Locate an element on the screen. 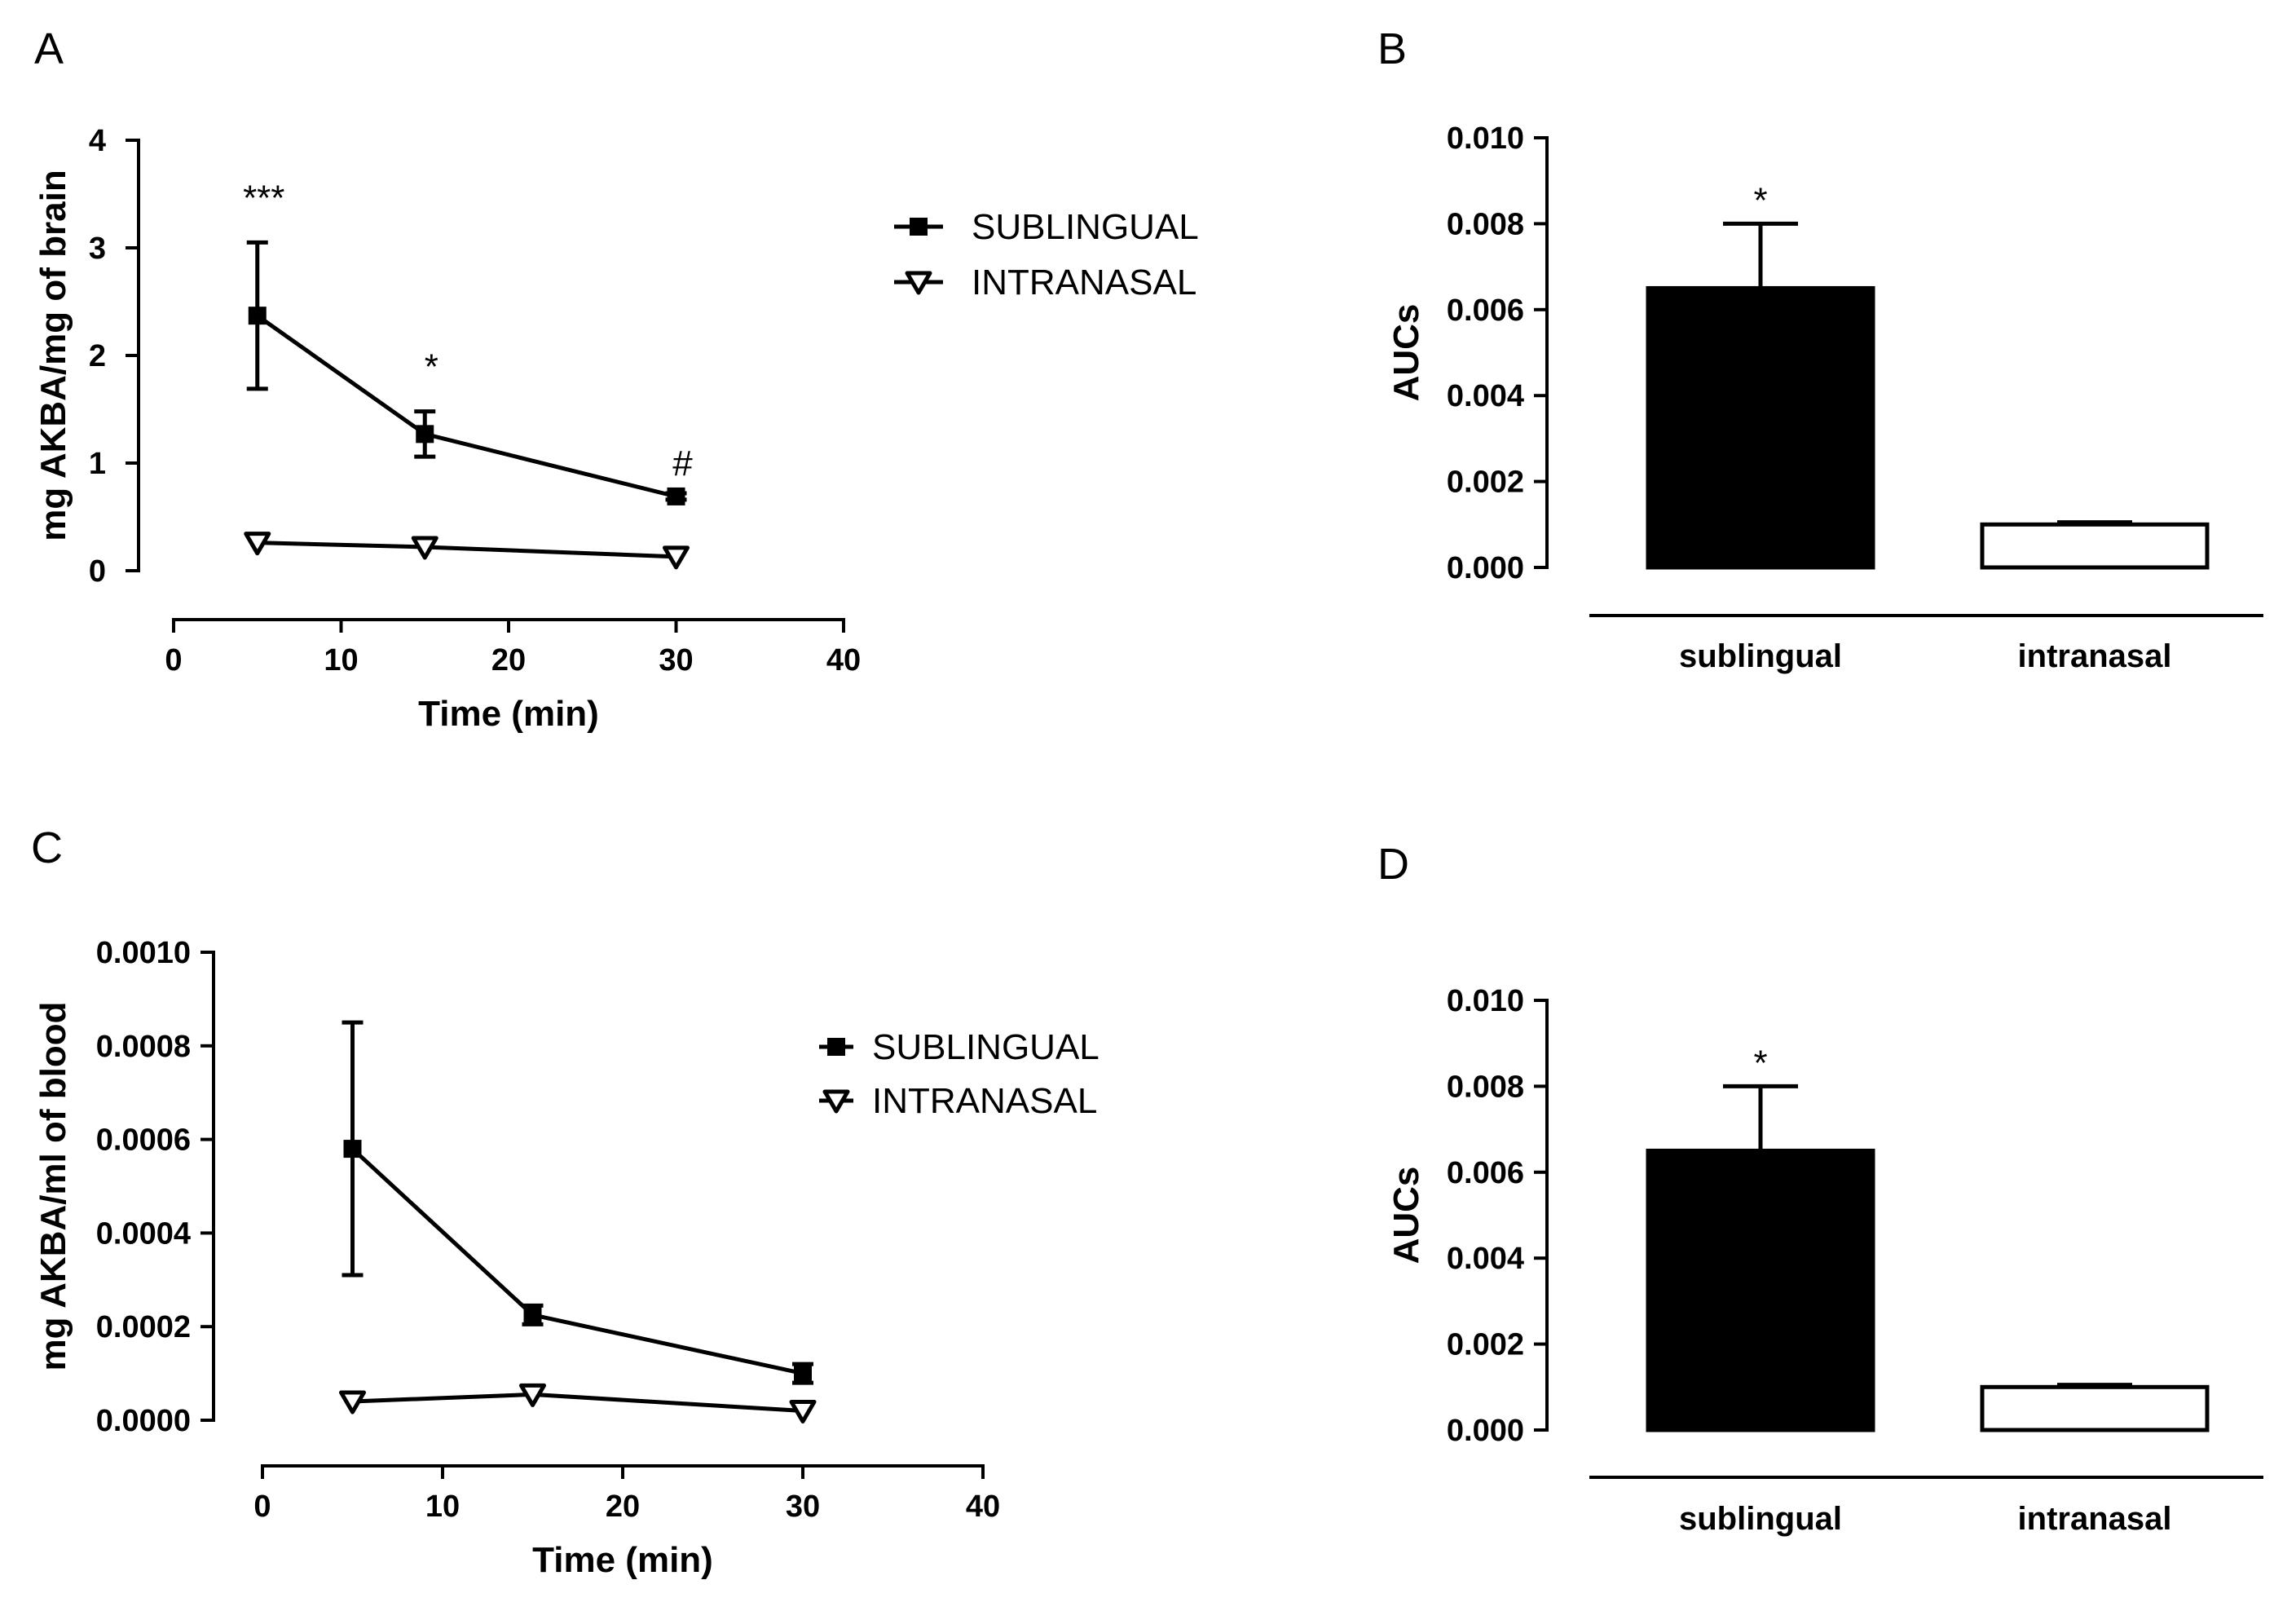  y-tick-label: 2 is located at coordinates (97, 356).